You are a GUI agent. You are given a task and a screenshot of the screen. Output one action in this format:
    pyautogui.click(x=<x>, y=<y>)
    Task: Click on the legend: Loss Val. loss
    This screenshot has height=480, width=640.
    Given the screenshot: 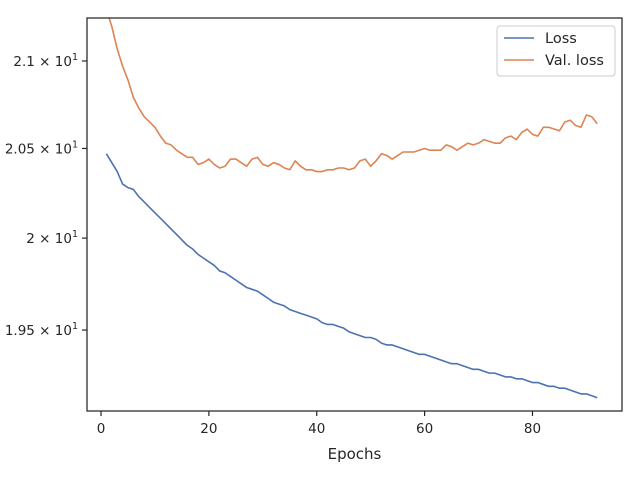 What is the action you would take?
    pyautogui.click(x=556, y=51)
    